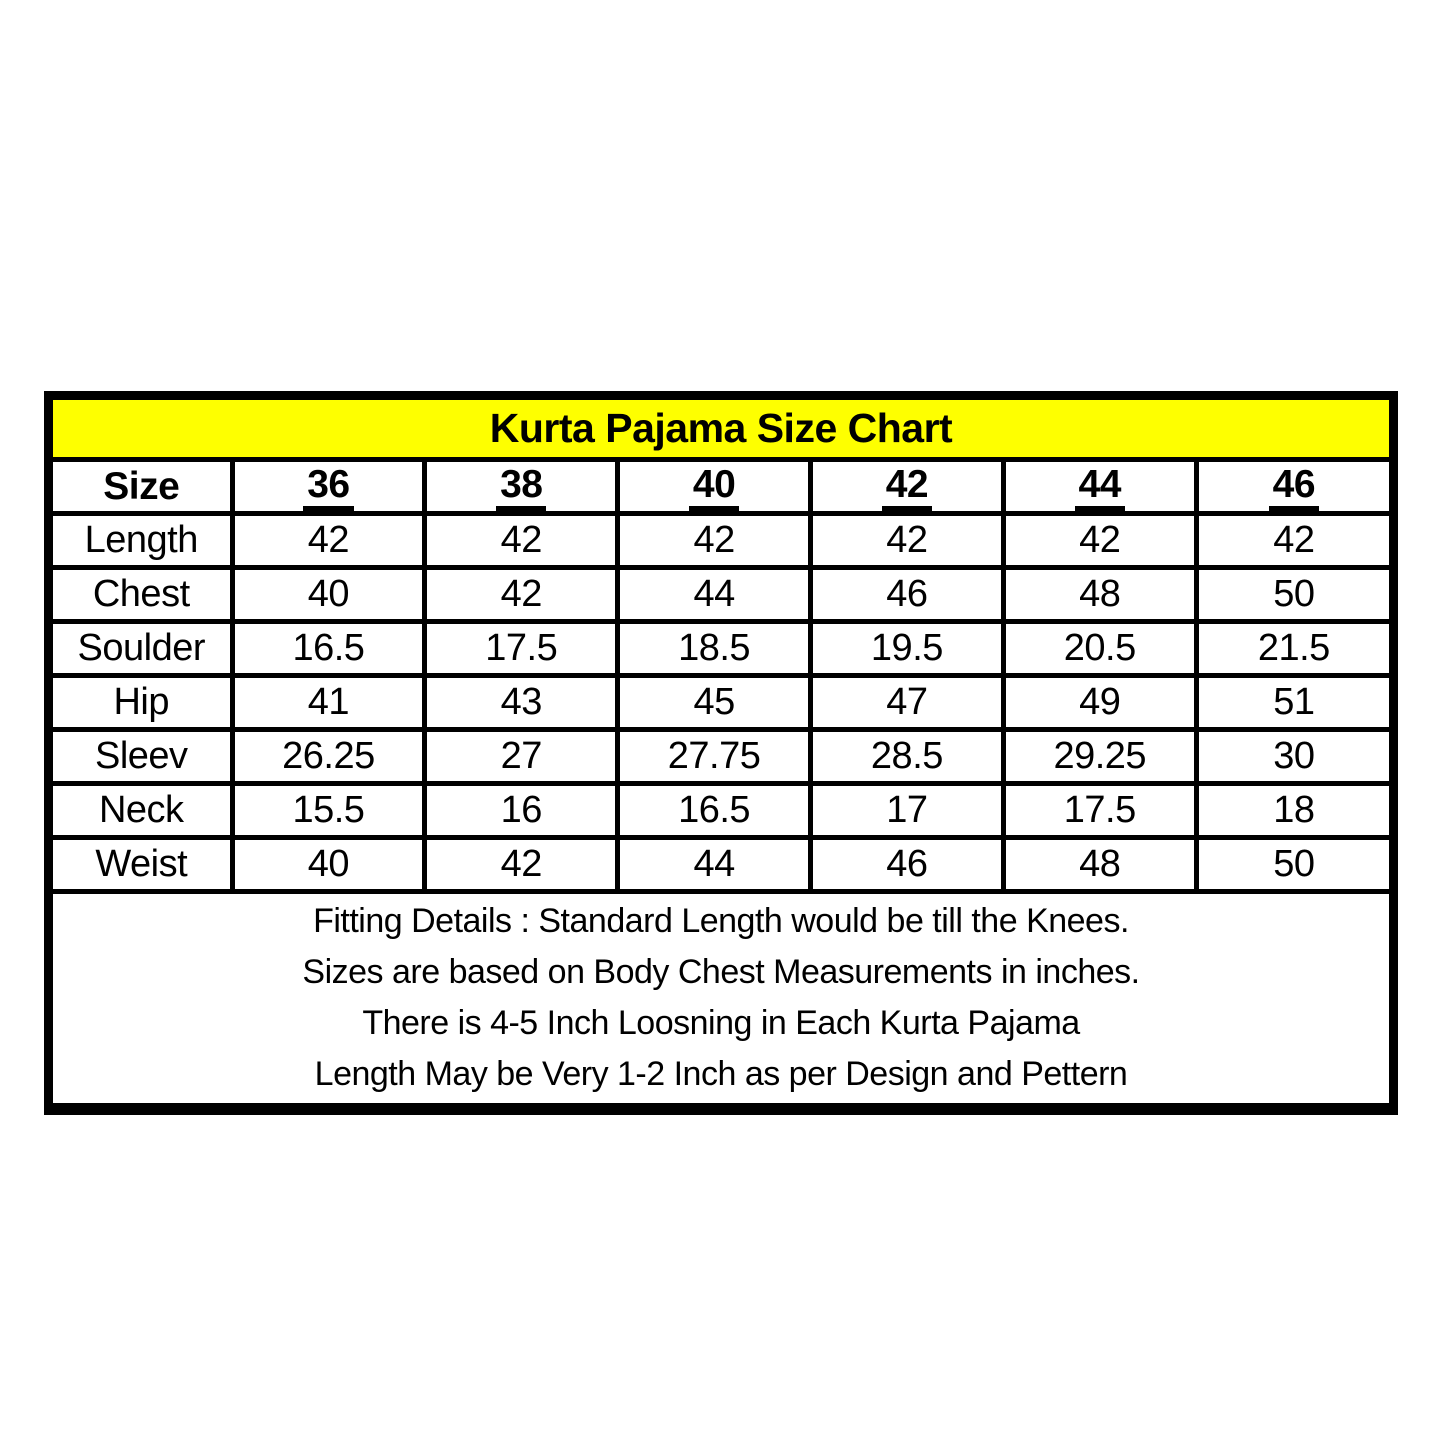 Image resolution: width=1445 pixels, height=1444 pixels. What do you see at coordinates (721, 431) in the screenshot?
I see `chart-title: Kurta Pajama Size Chart` at bounding box center [721, 431].